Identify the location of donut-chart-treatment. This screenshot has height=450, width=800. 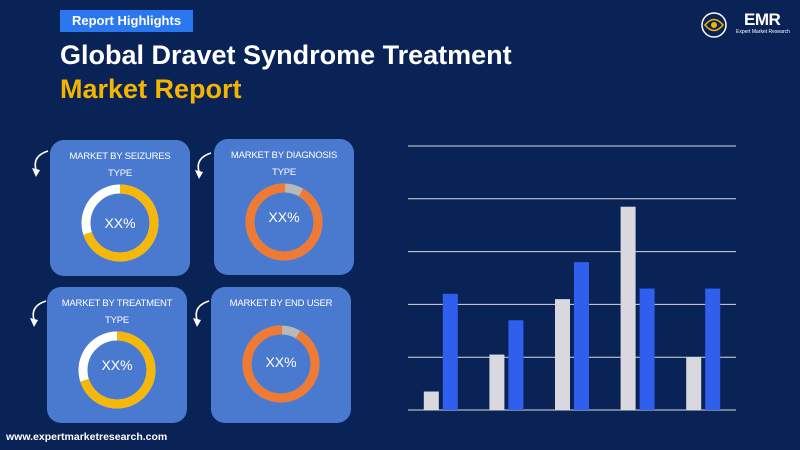
(117, 370).